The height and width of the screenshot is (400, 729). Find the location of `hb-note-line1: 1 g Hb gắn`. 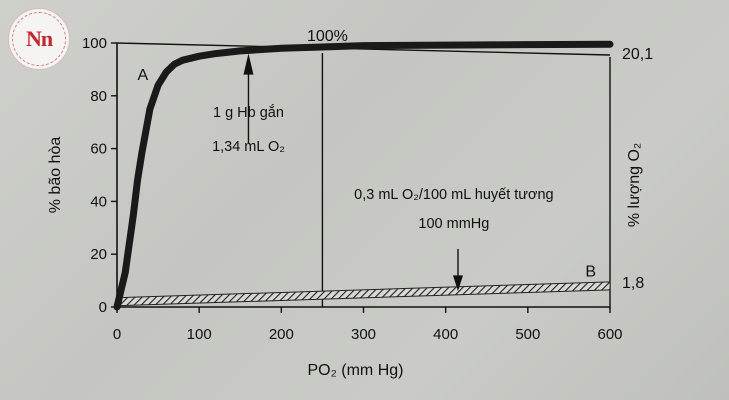

hb-note-line1: 1 g Hb gắn is located at coordinates (248, 112).